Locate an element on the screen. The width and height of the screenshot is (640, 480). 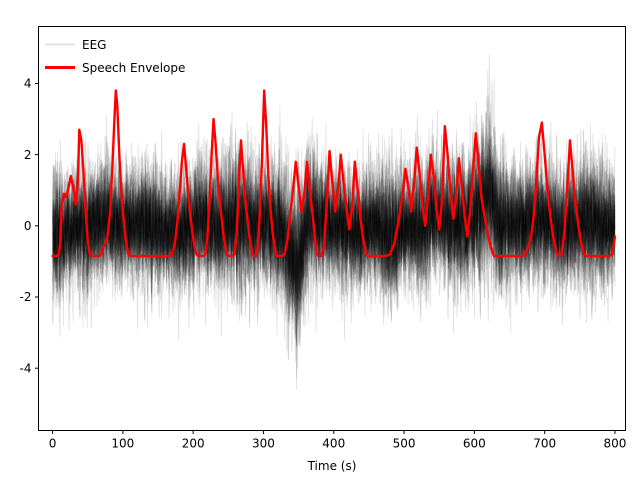
x-tick-label: 300 is located at coordinates (263, 444).